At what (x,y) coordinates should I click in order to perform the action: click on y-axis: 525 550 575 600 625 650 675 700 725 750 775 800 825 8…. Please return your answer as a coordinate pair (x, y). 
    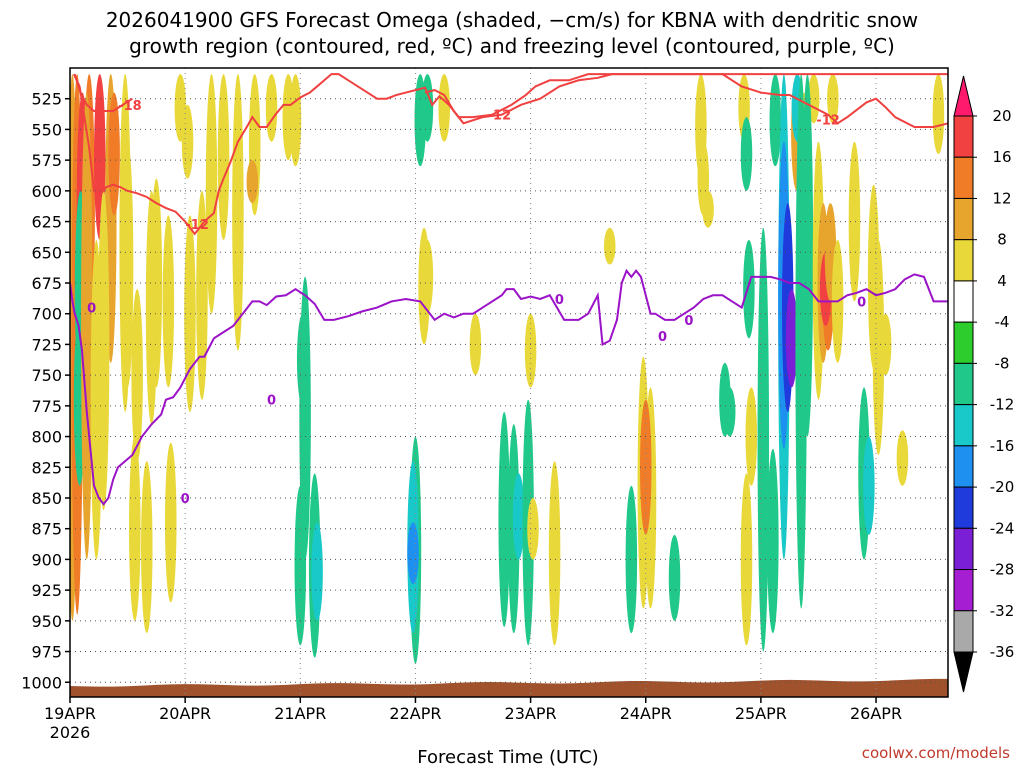
    Looking at the image, I should click on (45, 391).